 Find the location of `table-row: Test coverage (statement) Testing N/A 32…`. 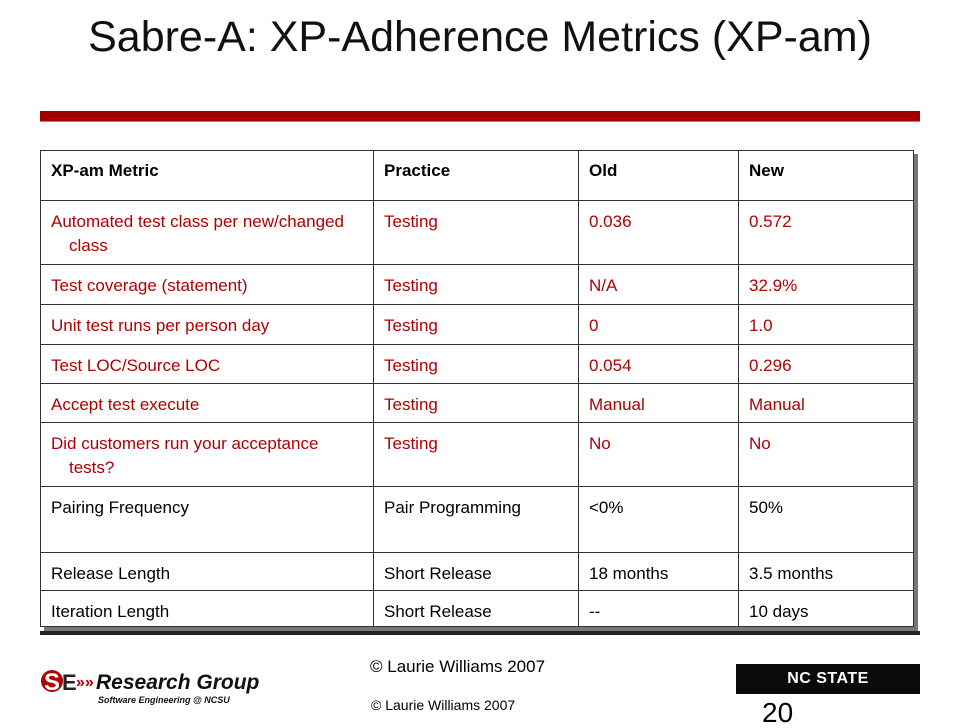

table-row: Test coverage (statement) Testing N/A 32… is located at coordinates (477, 284).